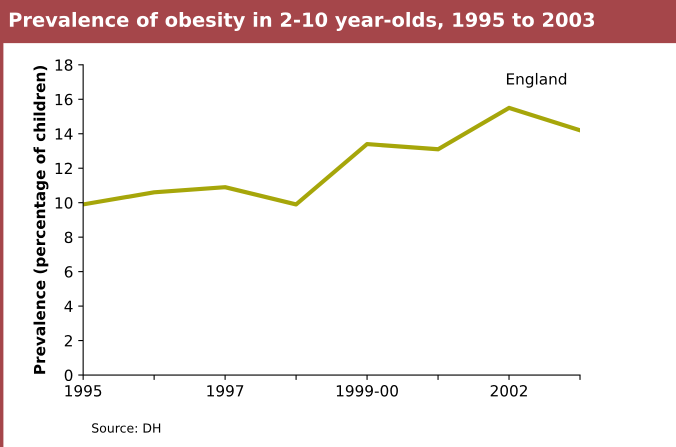 The width and height of the screenshot is (676, 447). I want to click on x-tick-label: 1997, so click(225, 391).